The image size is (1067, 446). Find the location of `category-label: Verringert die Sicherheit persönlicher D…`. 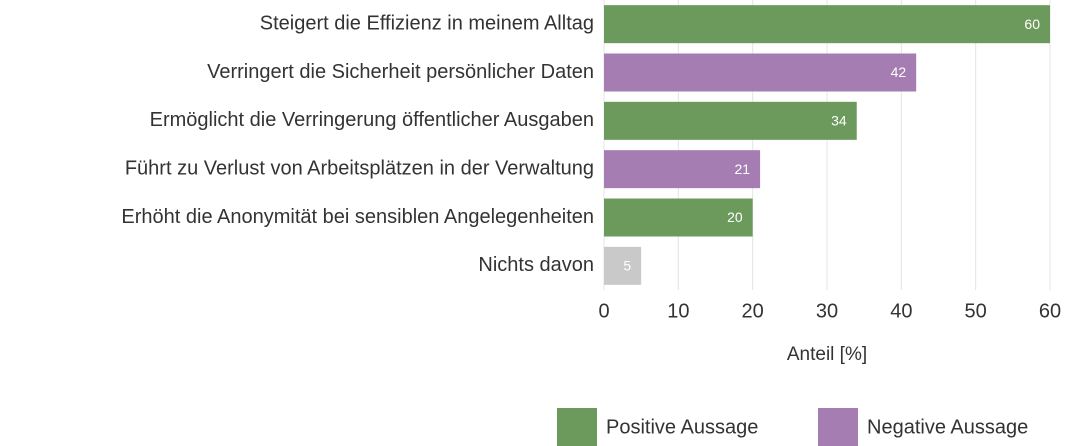

category-label: Verringert die Sicherheit persönlicher D… is located at coordinates (400, 72).